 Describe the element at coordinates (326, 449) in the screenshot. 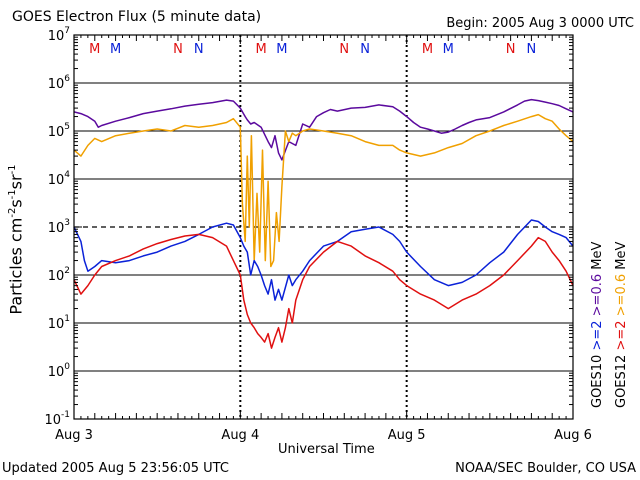

I see `x-axis-label: Universal Time` at that location.